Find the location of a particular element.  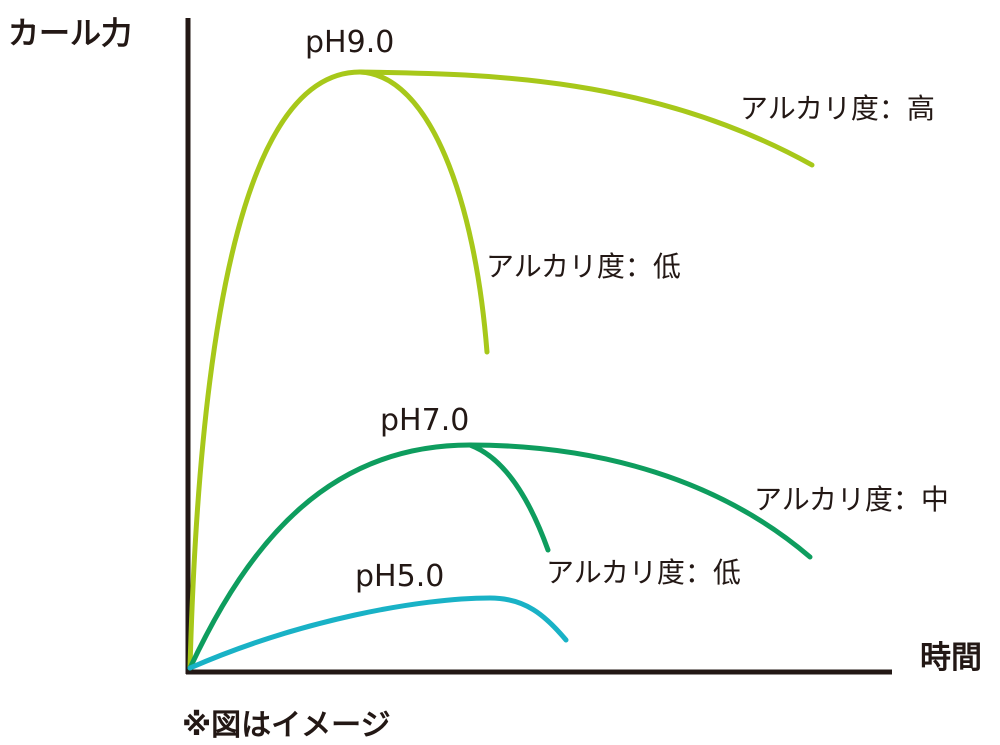

annotation-ph70-mid-alkalinity: アルカリ度：中 is located at coordinates (851, 499).